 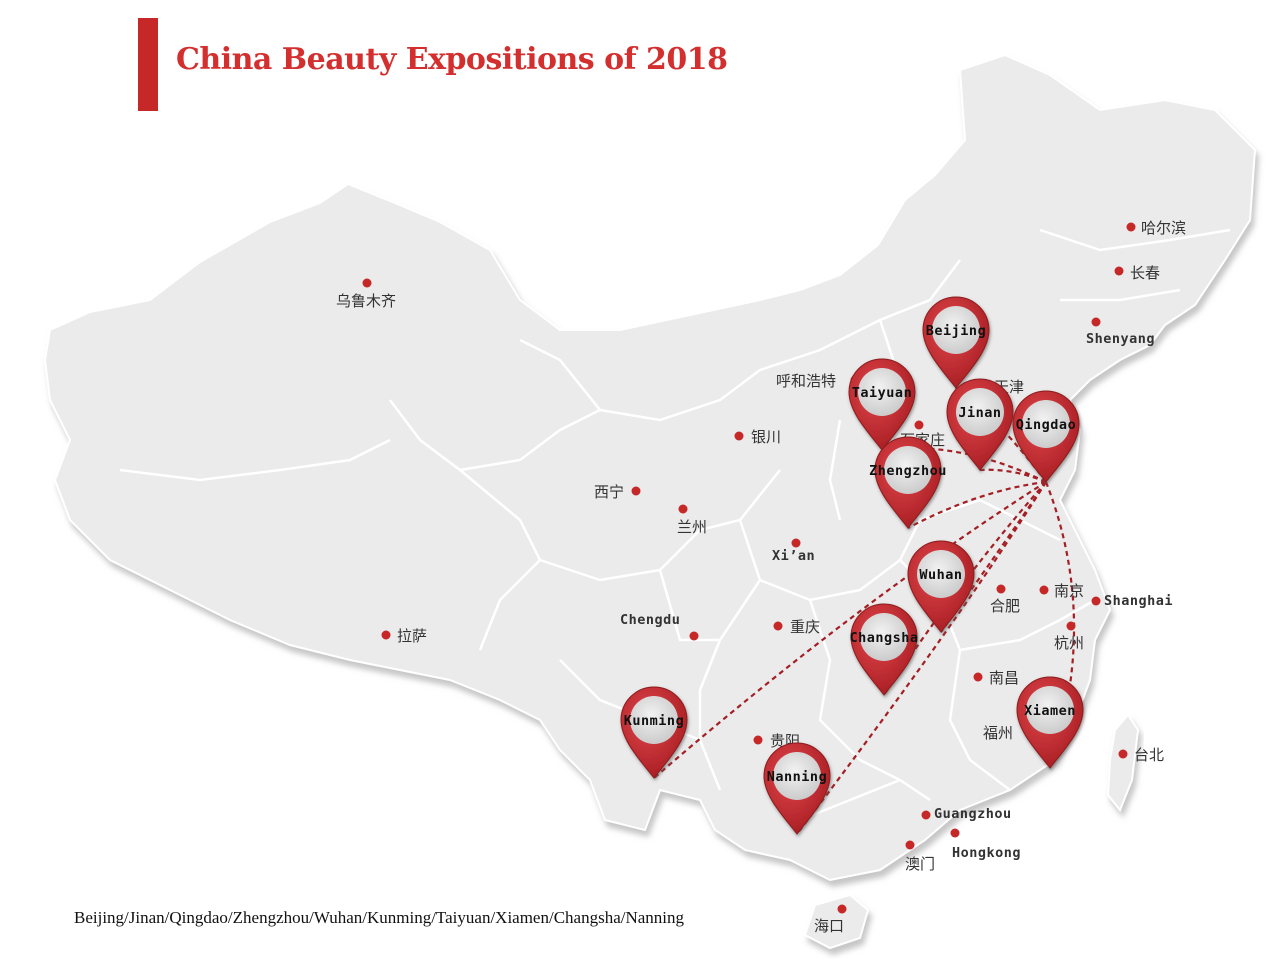 I want to click on city-label-shanghai: Shanghai, so click(x=1138, y=601).